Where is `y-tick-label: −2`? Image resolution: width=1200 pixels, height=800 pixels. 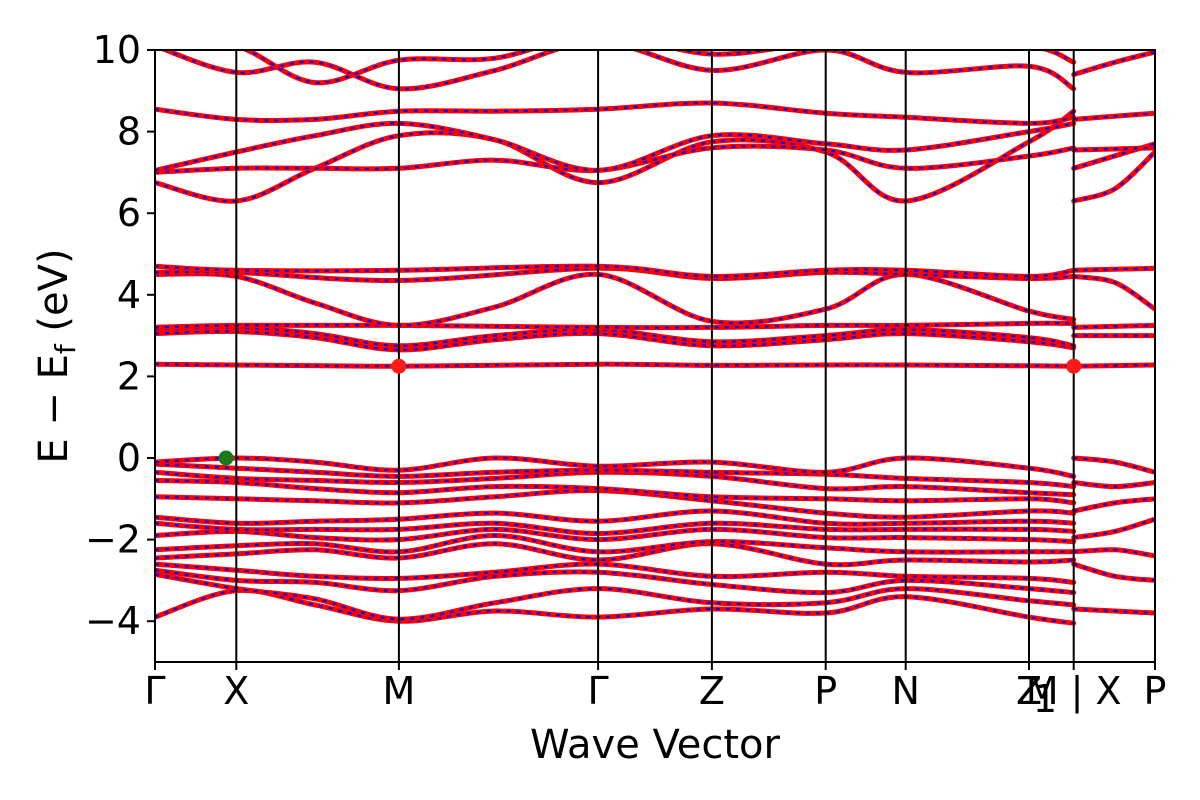
y-tick-label: −2 is located at coordinates (113, 540).